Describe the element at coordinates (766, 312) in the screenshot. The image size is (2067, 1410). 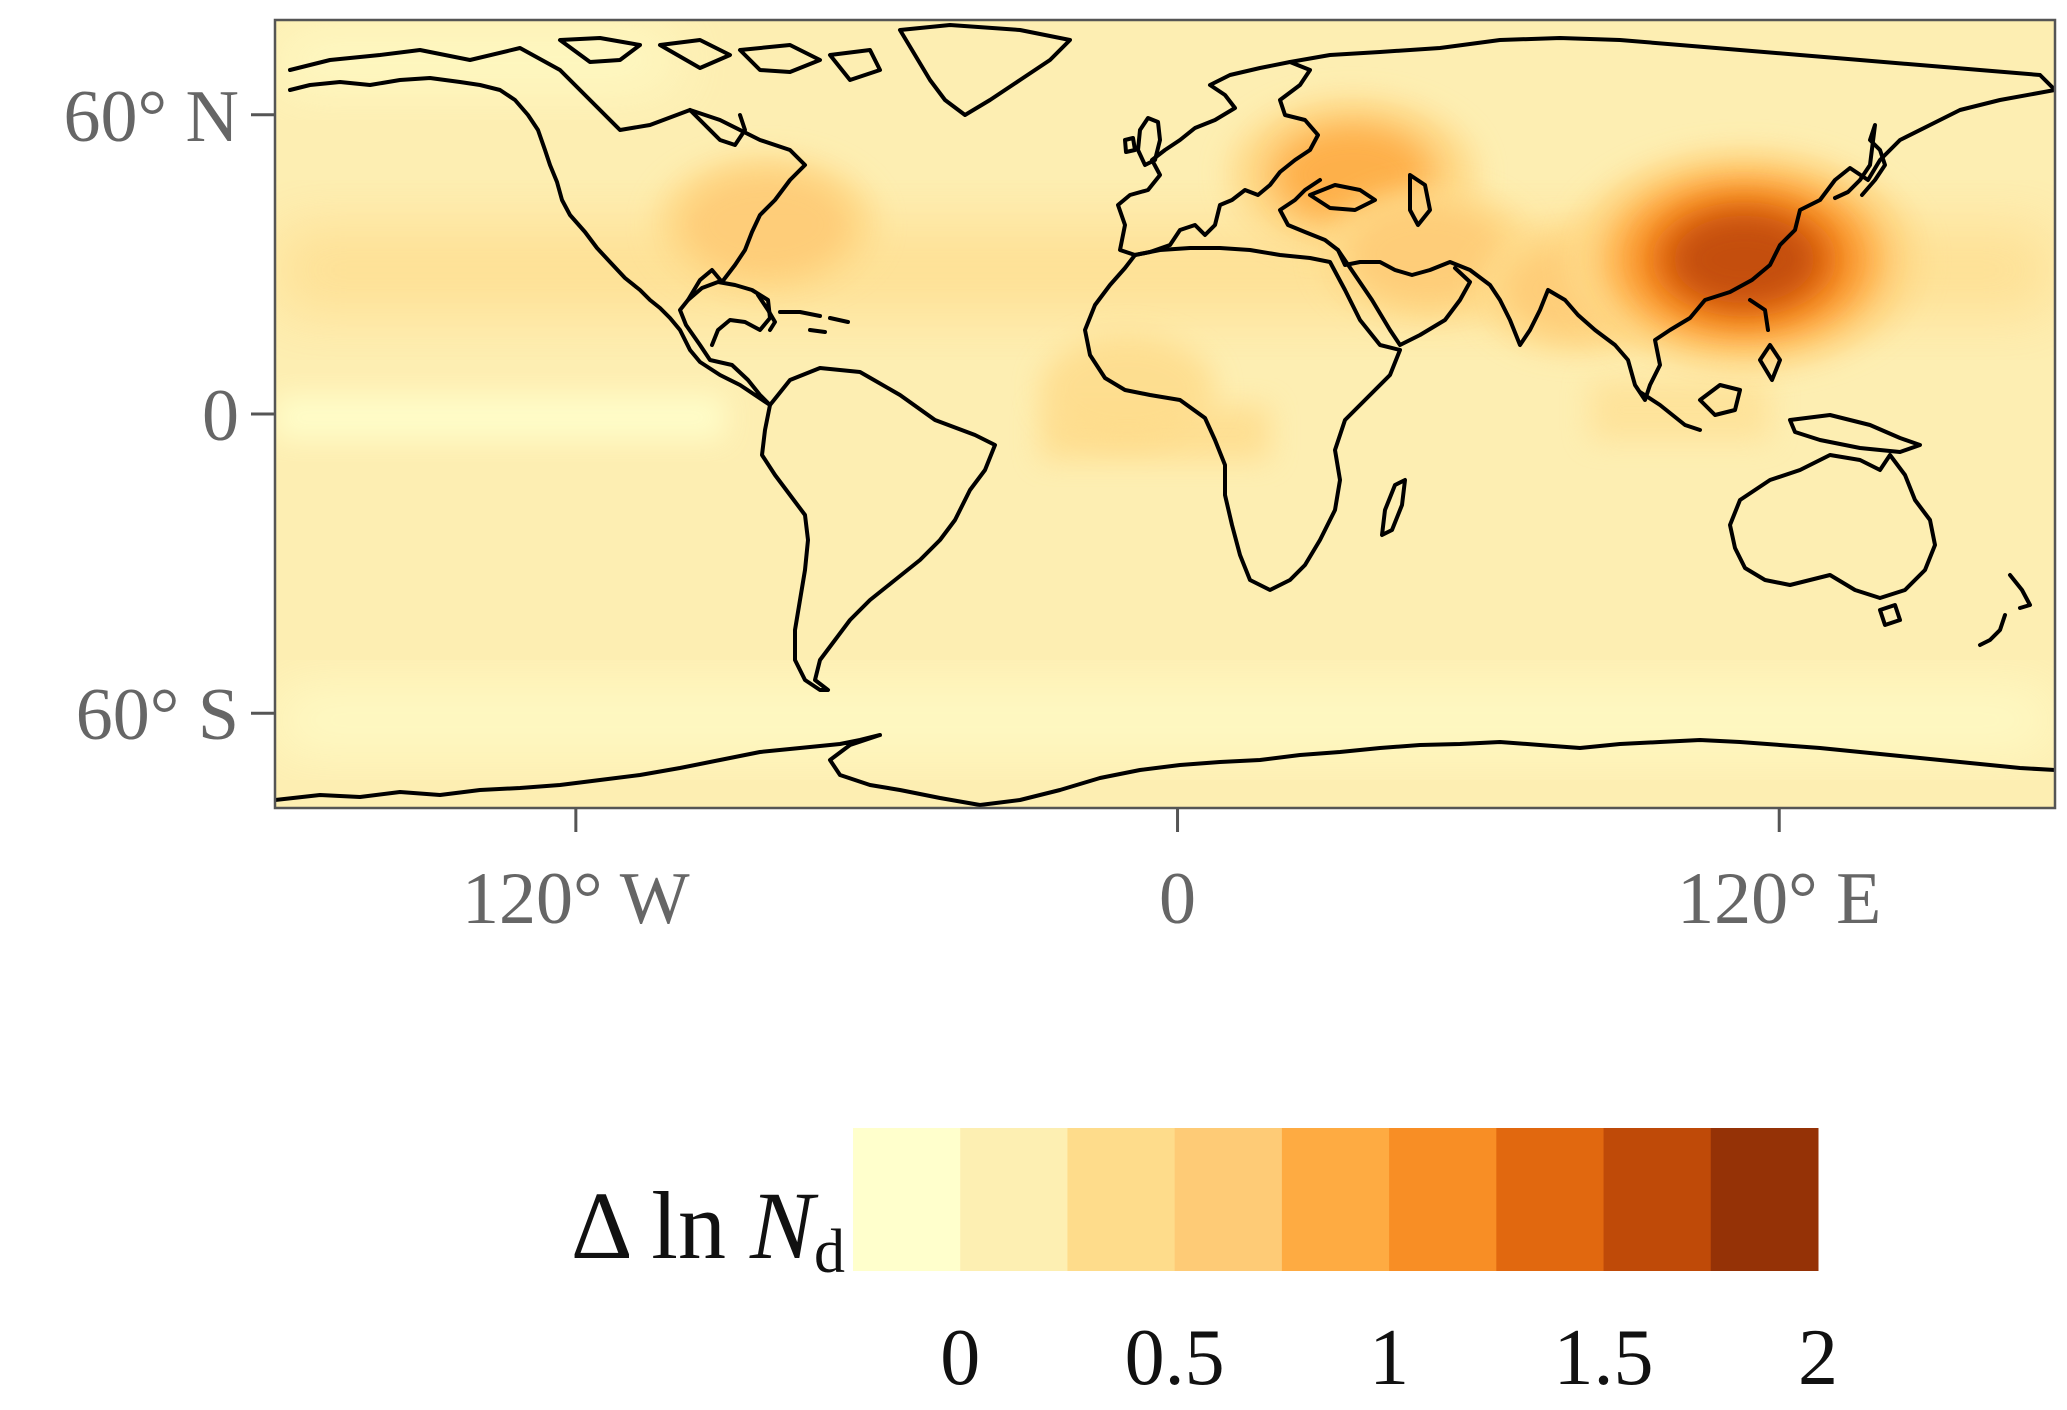
I see `coast-florida` at that location.